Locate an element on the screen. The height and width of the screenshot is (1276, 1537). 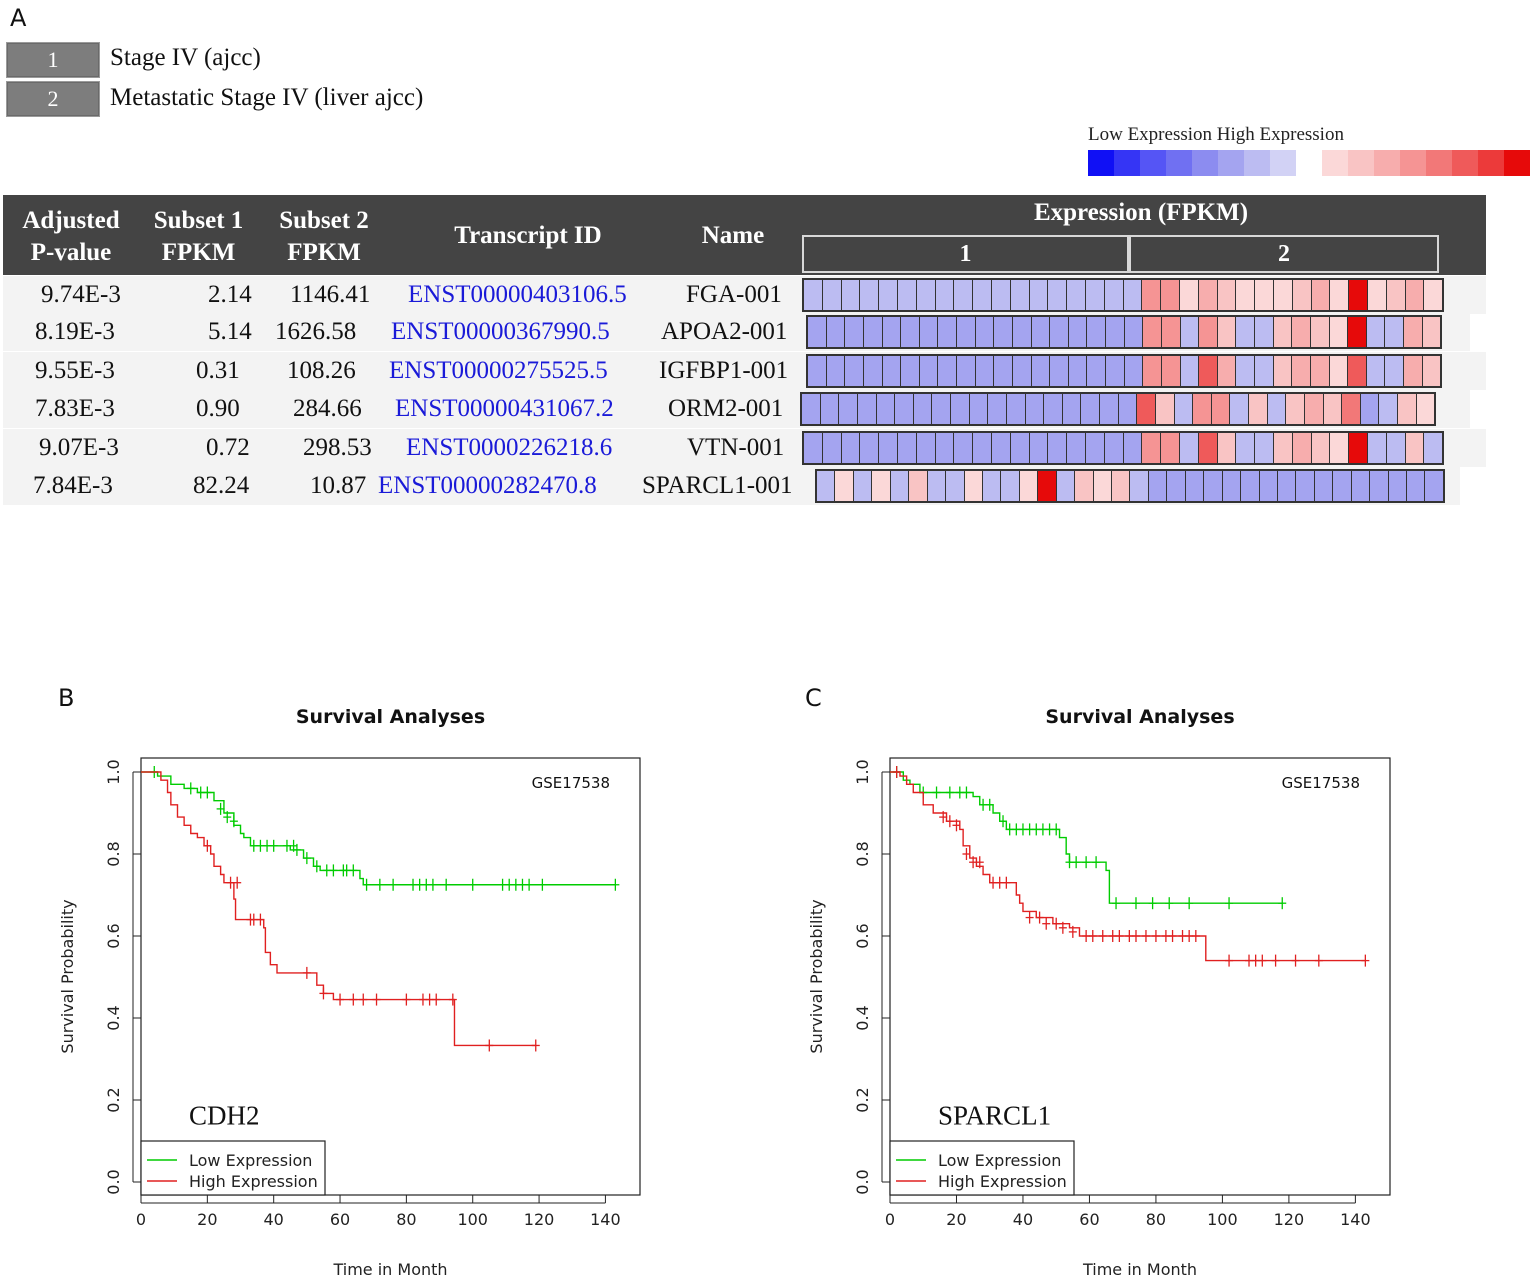
panel-label-b: B is located at coordinates (66, 698).